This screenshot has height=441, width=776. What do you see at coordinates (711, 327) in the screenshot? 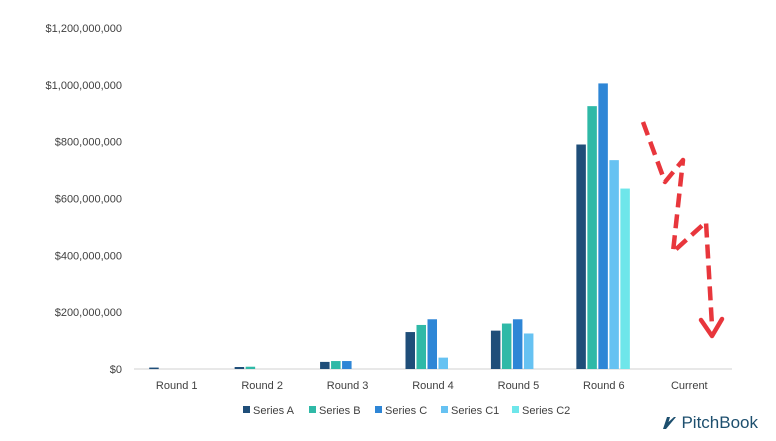
I see `decline-arrow-head` at bounding box center [711, 327].